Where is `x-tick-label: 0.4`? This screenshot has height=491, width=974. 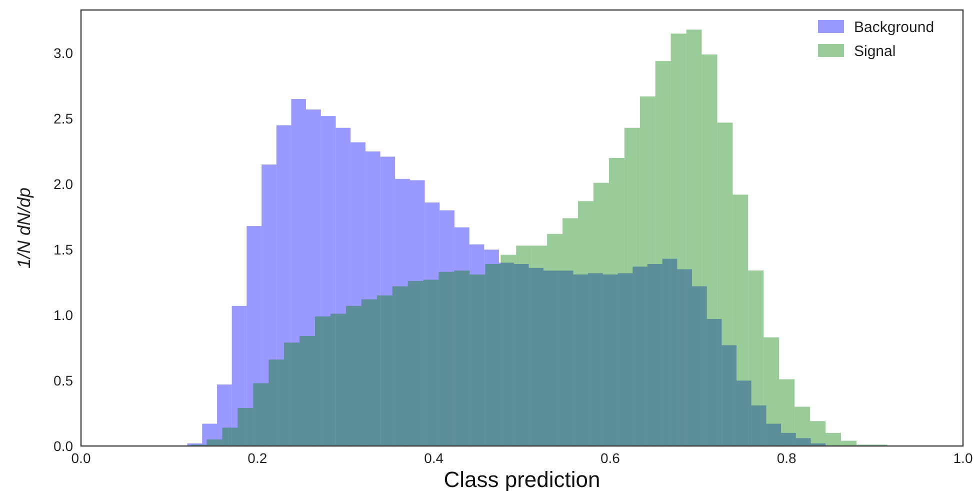 x-tick-label: 0.4 is located at coordinates (434, 458).